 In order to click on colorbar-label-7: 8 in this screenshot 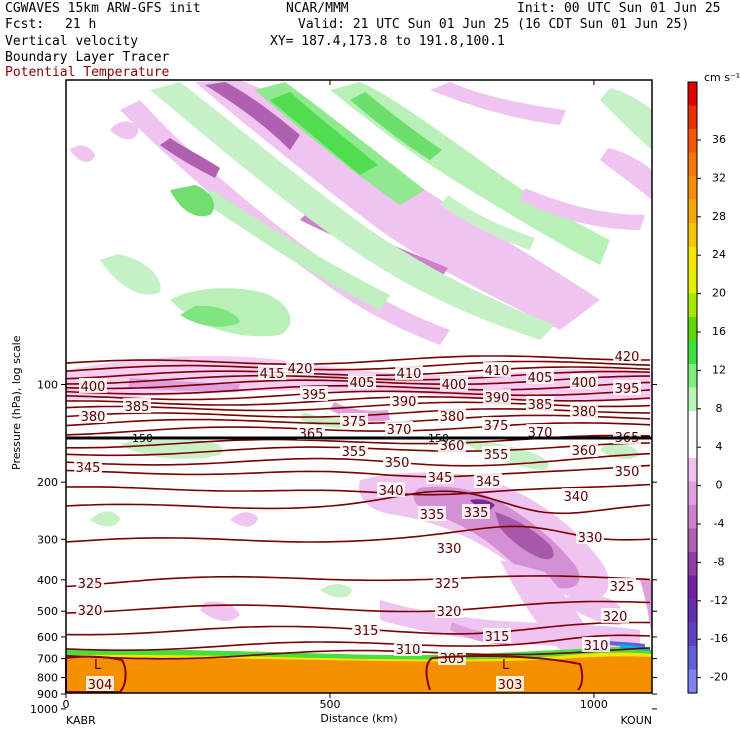, I will do `click(719, 408)`.